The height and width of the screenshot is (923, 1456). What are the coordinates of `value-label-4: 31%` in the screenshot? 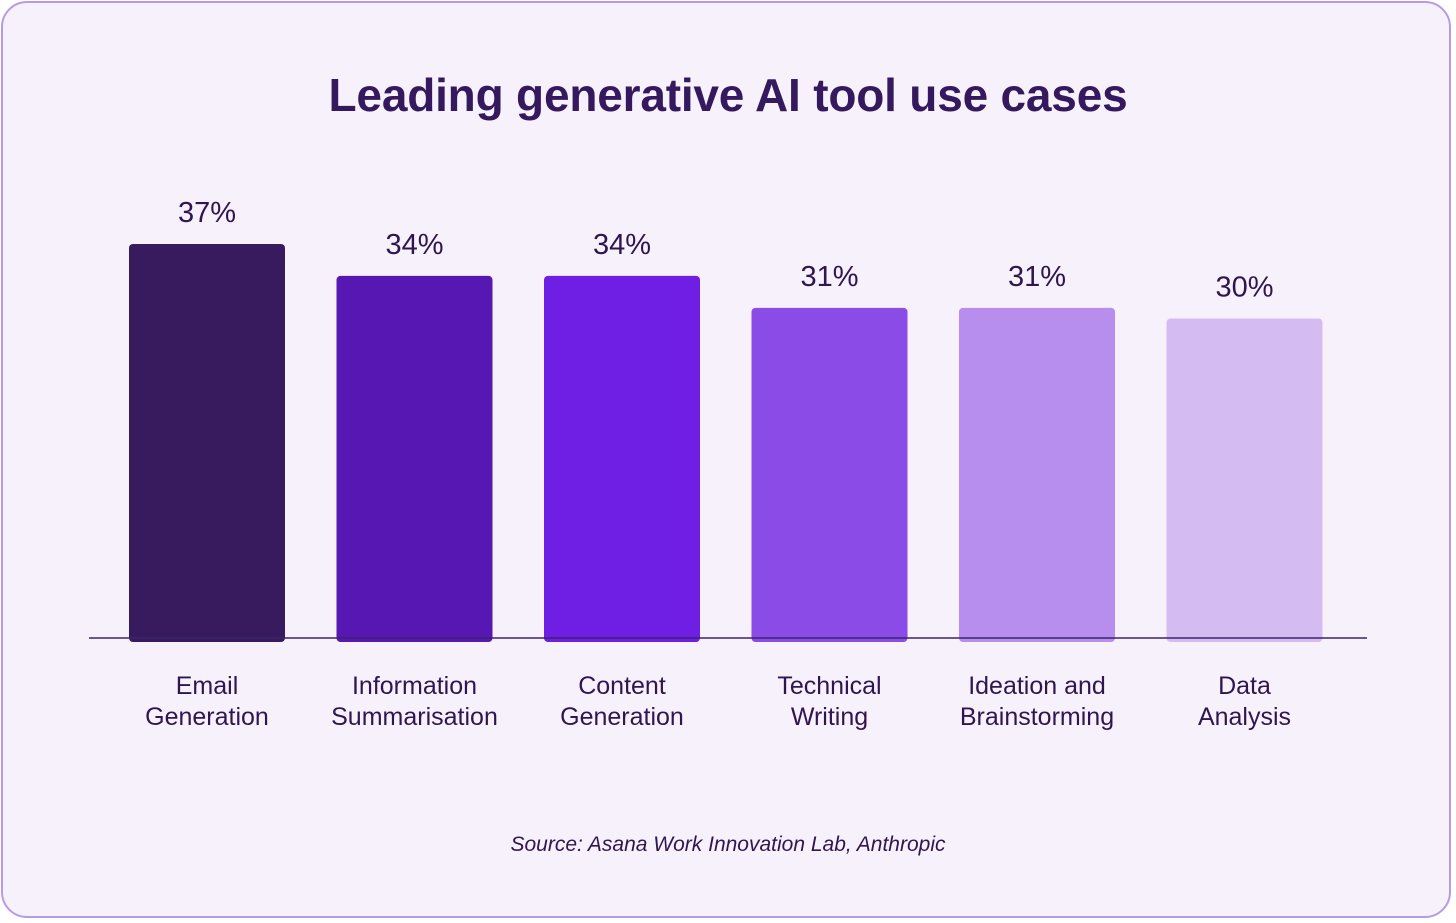 It's located at (829, 277).